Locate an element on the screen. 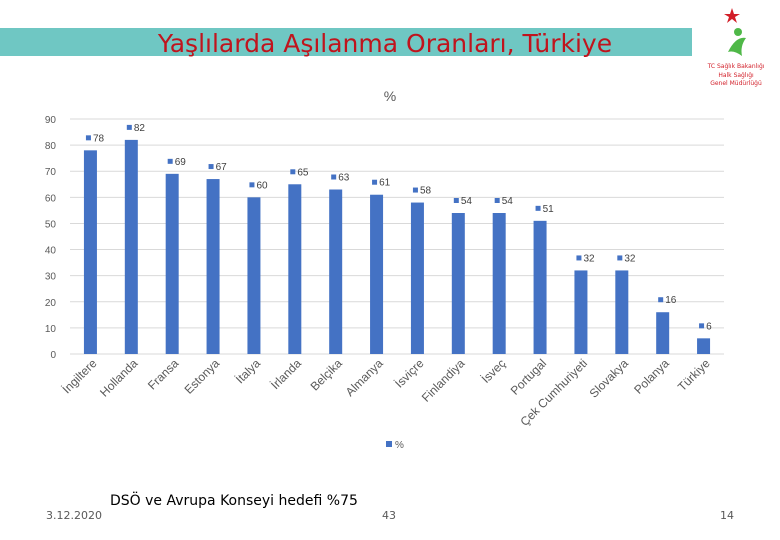  x-tick-label: Portugal is located at coordinates (529, 377).